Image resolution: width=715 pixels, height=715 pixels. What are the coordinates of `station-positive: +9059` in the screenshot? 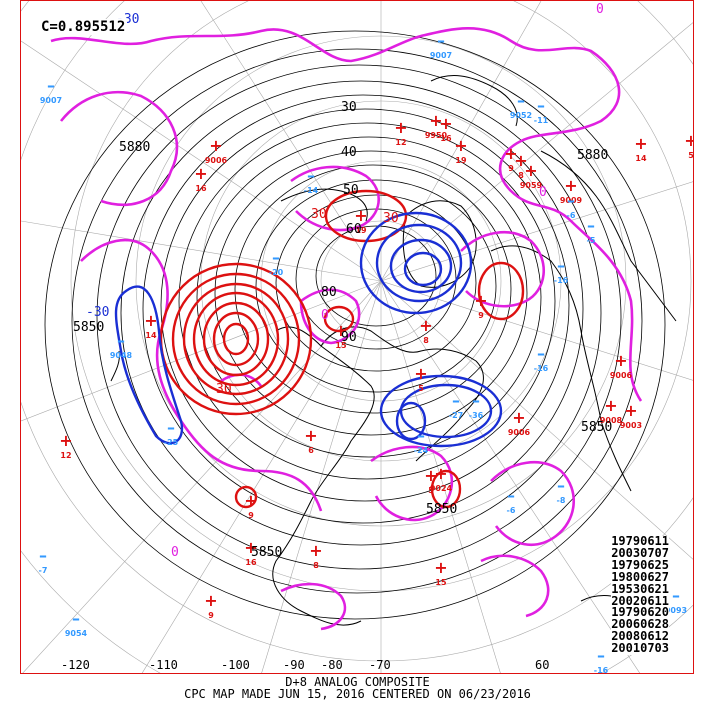 It's located at (531, 175).